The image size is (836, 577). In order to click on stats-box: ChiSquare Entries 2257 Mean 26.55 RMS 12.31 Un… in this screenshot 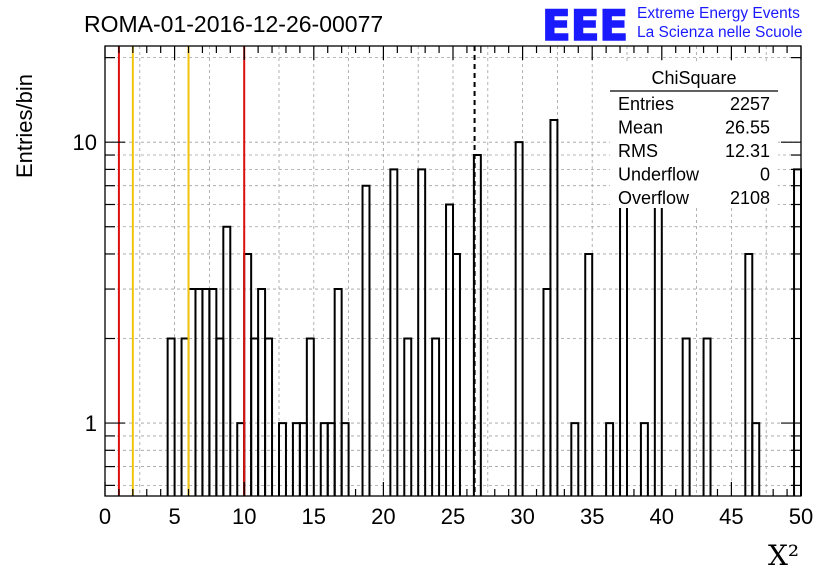, I will do `click(694, 136)`.